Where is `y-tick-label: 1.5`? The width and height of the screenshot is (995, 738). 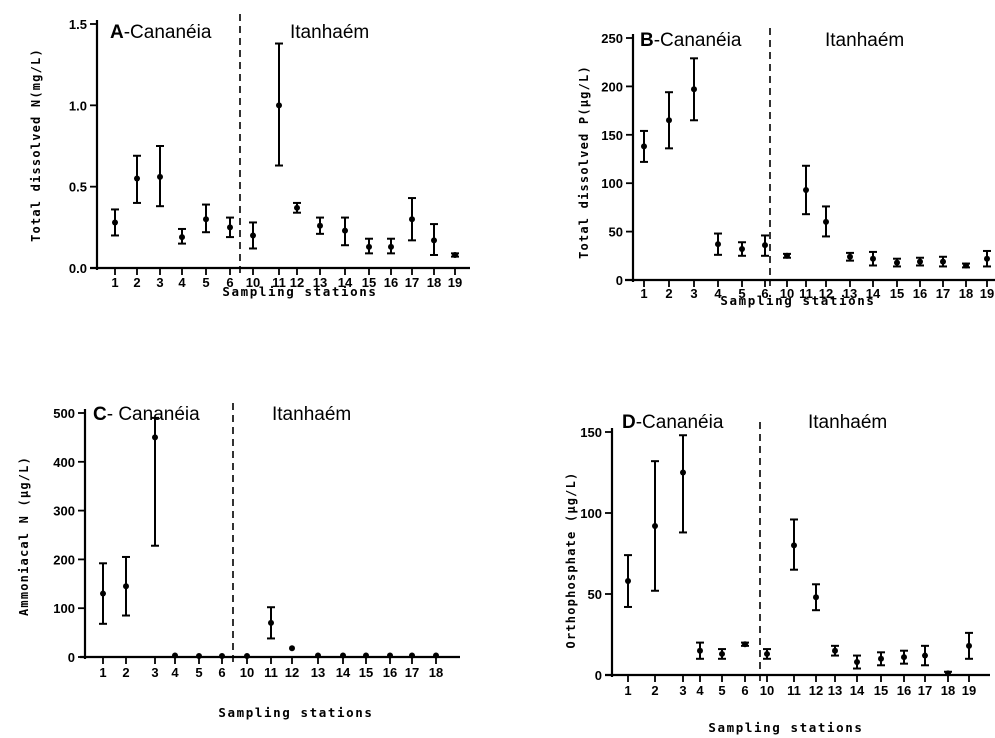
y-tick-label: 1.5 is located at coordinates (78, 24).